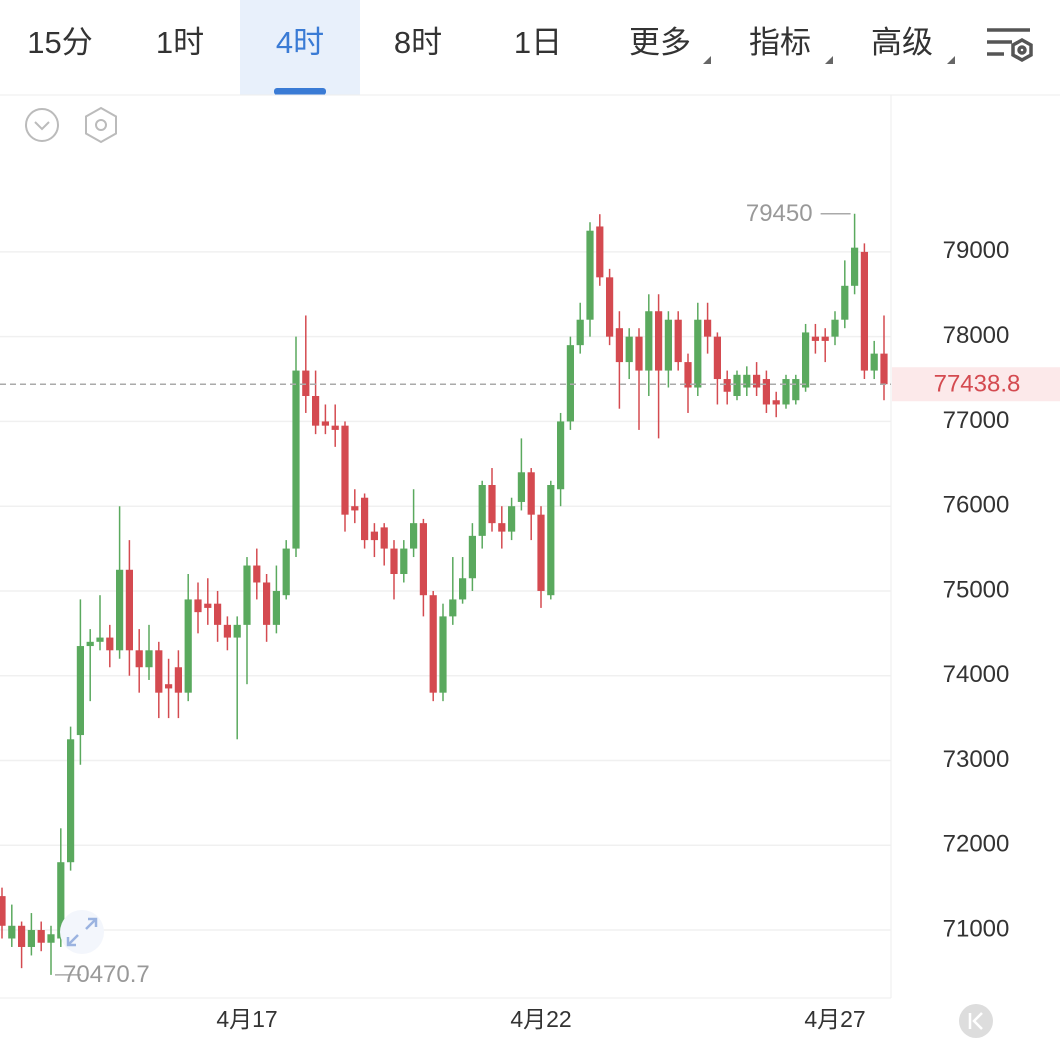 Image resolution: width=1060 pixels, height=1045 pixels. Describe the element at coordinates (976, 505) in the screenshot. I see `y-tick-label: 76000` at that location.